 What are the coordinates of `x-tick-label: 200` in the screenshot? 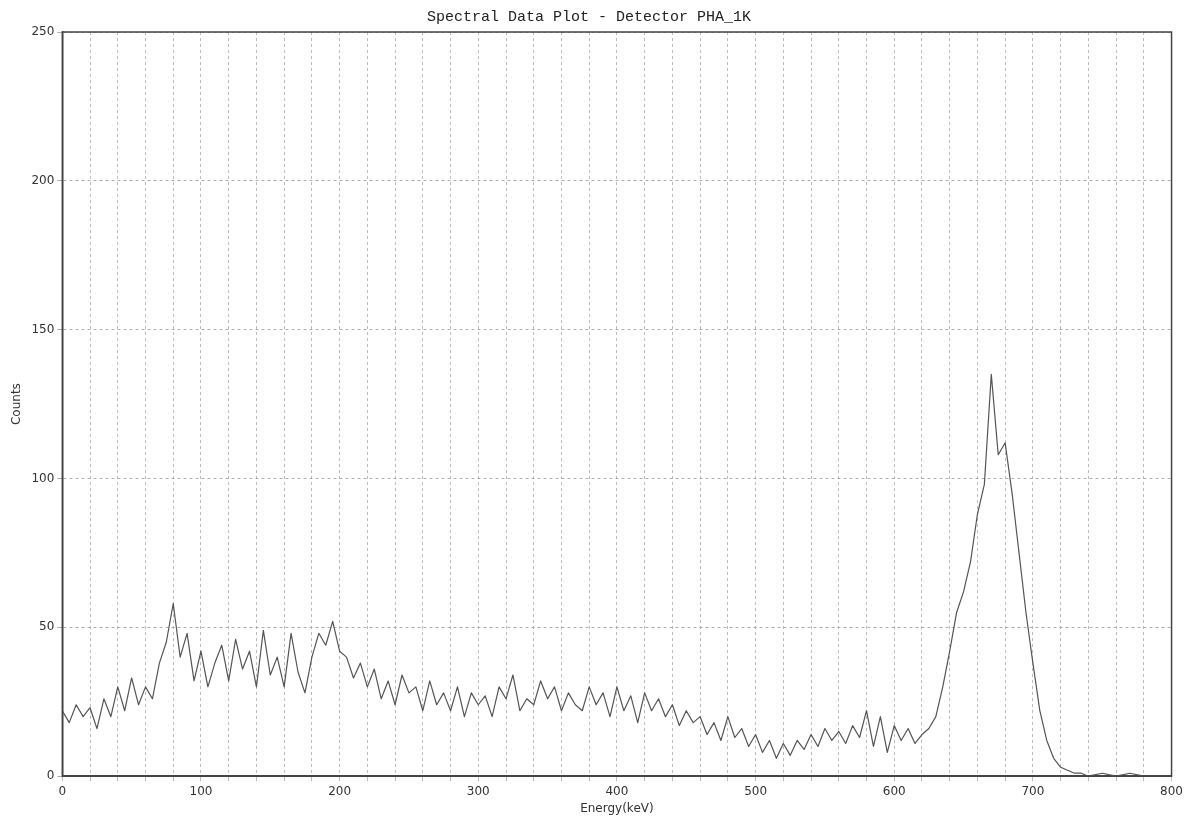 It's located at (340, 790).